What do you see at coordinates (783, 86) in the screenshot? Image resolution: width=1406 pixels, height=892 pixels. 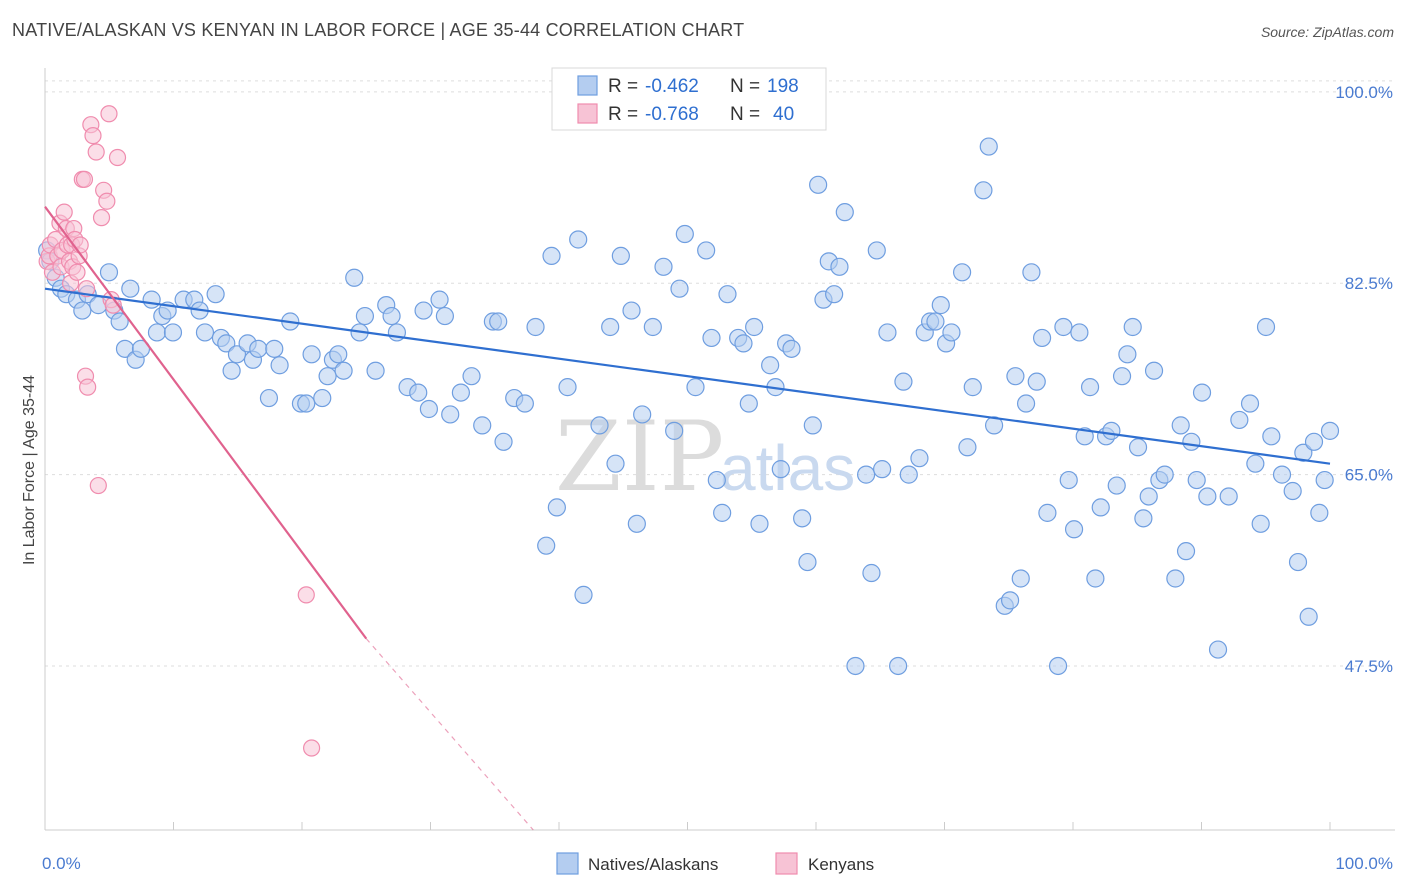 I see `legend-n-value-1: 198` at bounding box center [783, 86].